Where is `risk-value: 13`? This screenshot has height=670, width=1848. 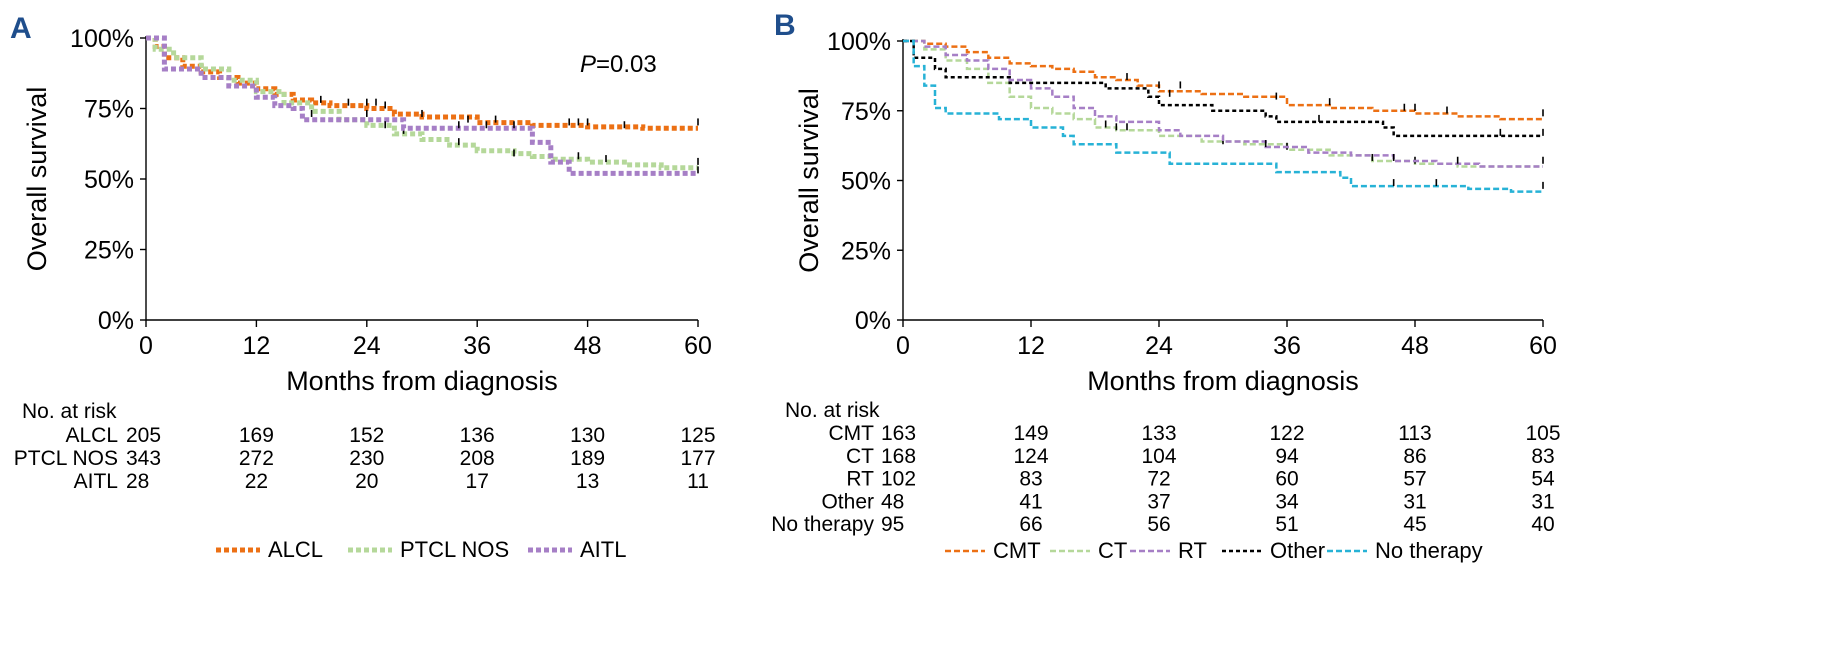 risk-value: 13 is located at coordinates (587, 481).